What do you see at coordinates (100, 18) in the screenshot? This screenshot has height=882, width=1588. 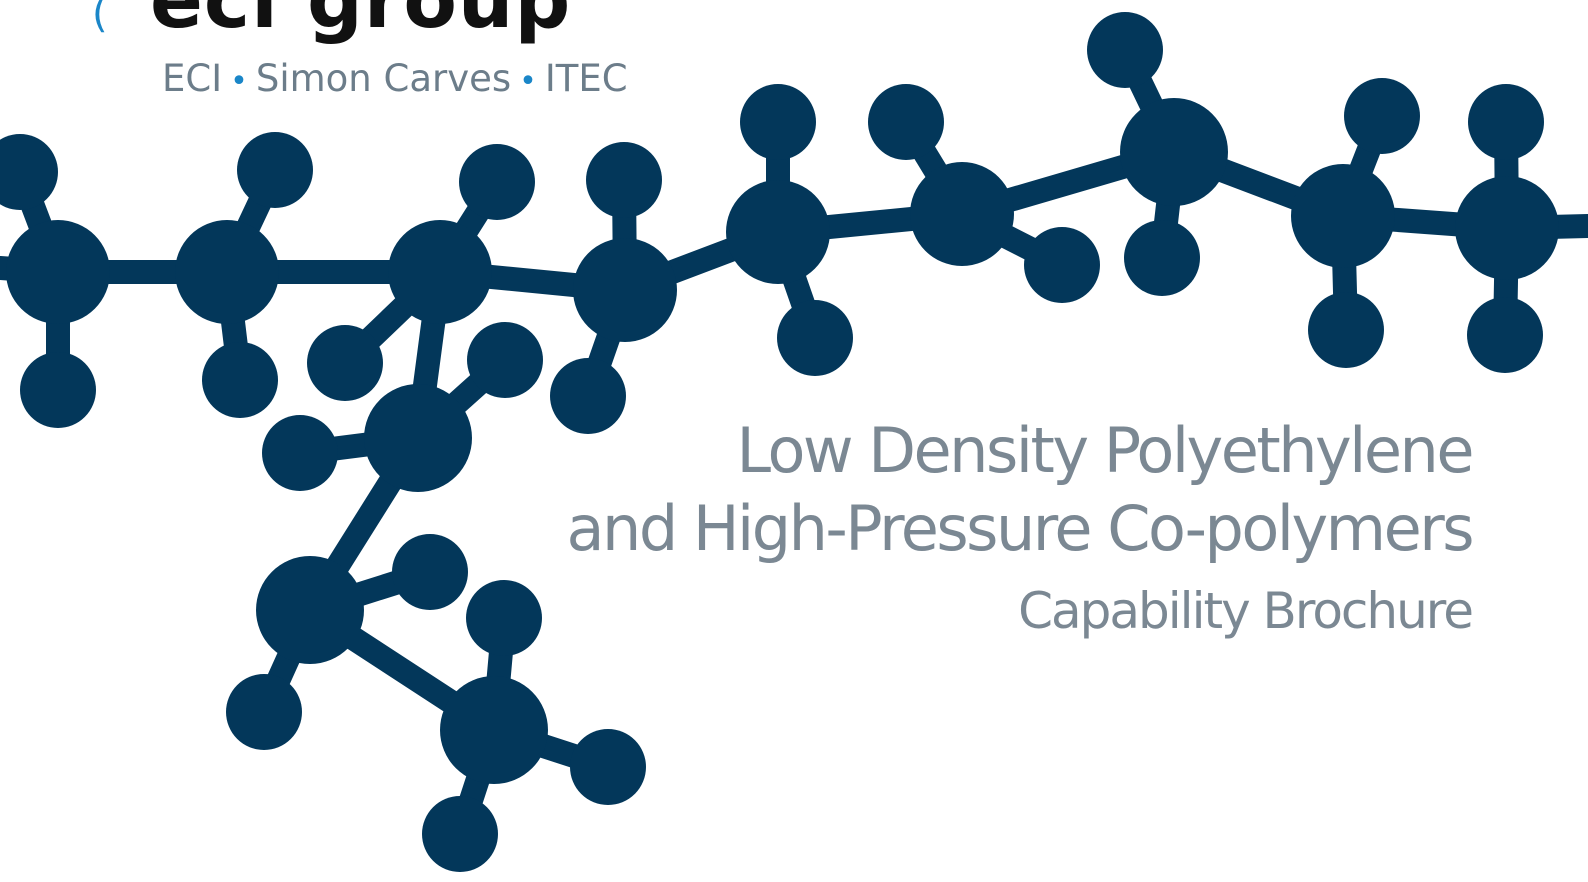 I see `logo-arc-icon: (` at bounding box center [100, 18].